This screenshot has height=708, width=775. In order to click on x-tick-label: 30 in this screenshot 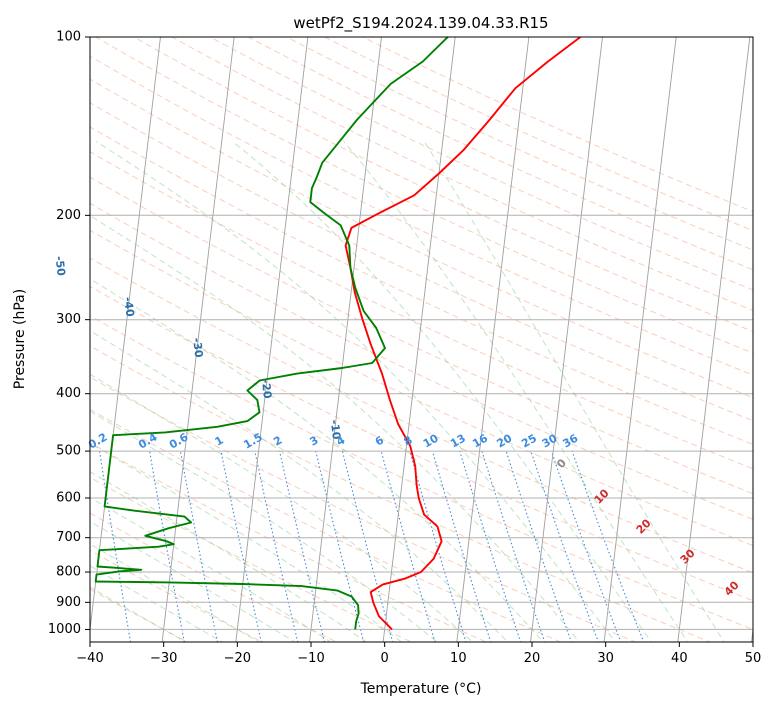, I will do `click(605, 658)`.